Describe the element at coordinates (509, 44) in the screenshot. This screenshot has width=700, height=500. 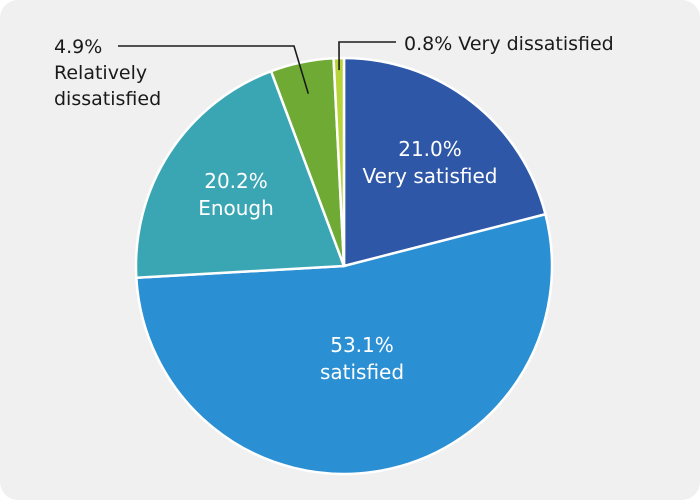
I see `slice-label-very-dissatisfied: 0.8% Very dissatisfied` at that location.